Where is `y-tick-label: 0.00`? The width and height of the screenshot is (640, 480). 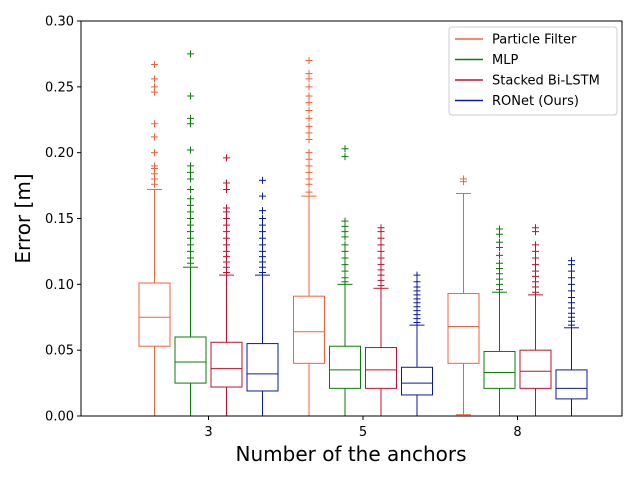
y-tick-label: 0.00 is located at coordinates (59, 417).